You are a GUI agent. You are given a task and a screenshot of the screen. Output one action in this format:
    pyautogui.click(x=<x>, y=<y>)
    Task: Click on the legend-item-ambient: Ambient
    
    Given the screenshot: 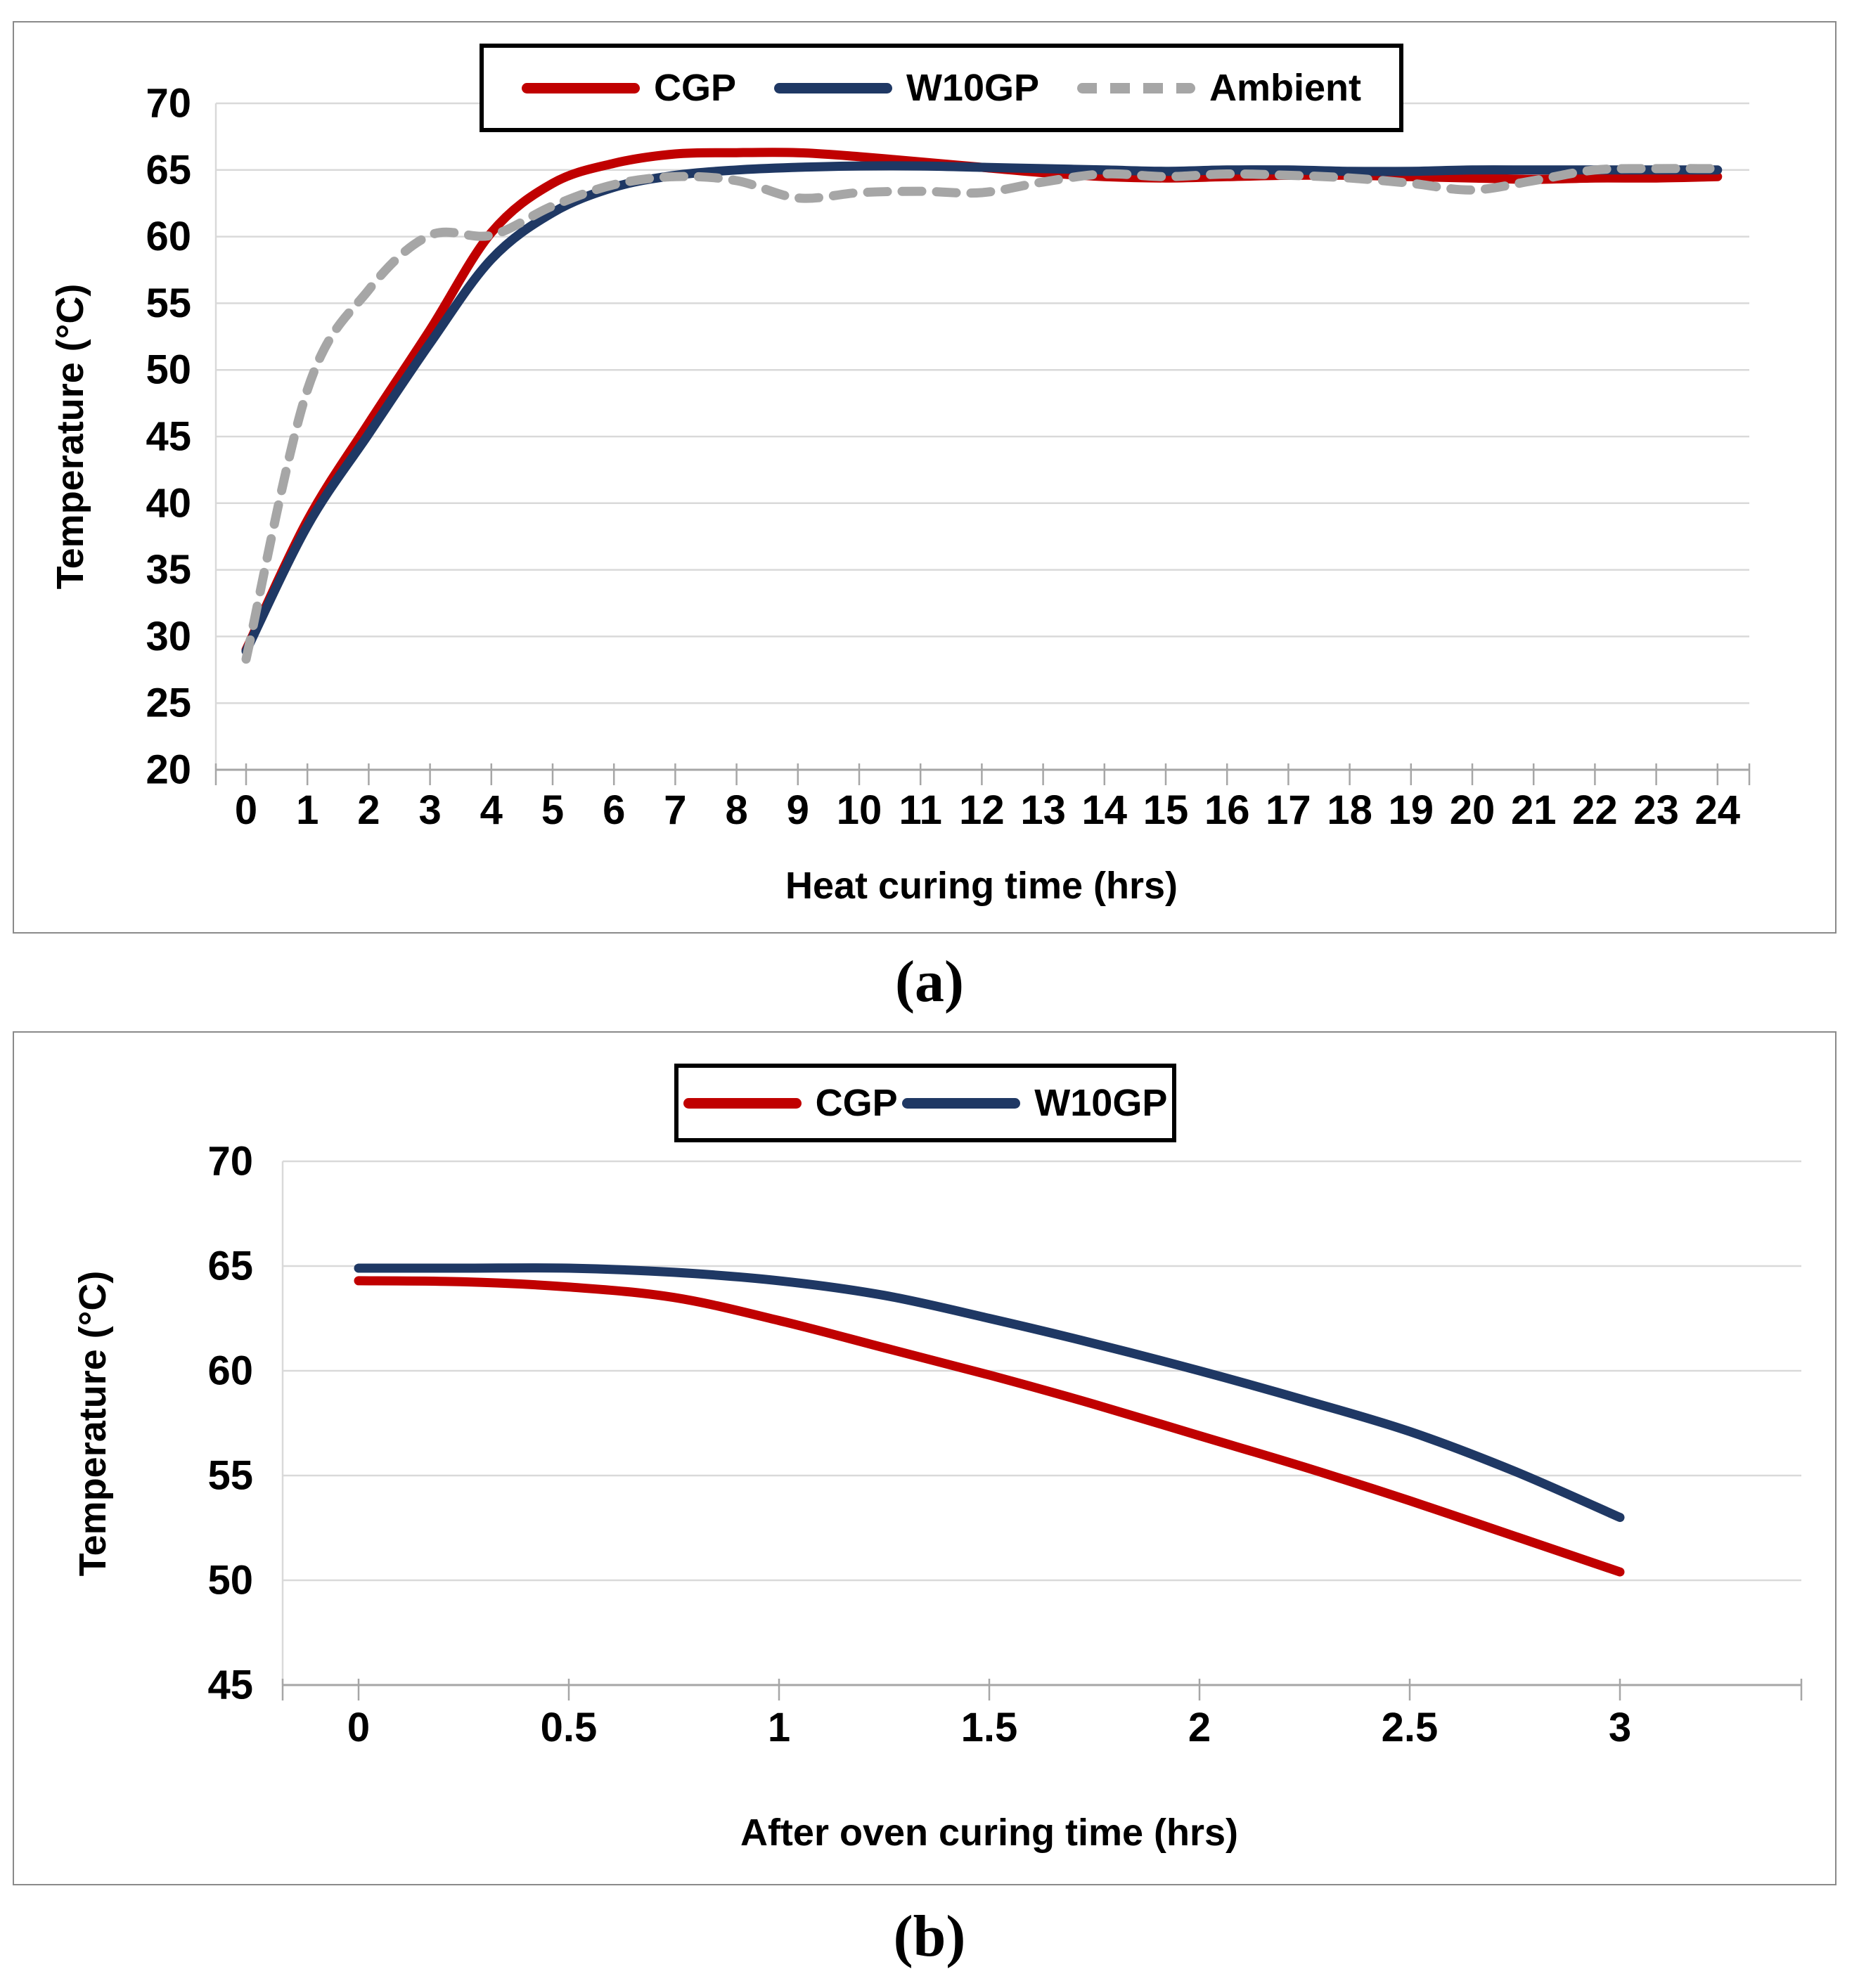 What is the action you would take?
    pyautogui.click(x=1219, y=88)
    